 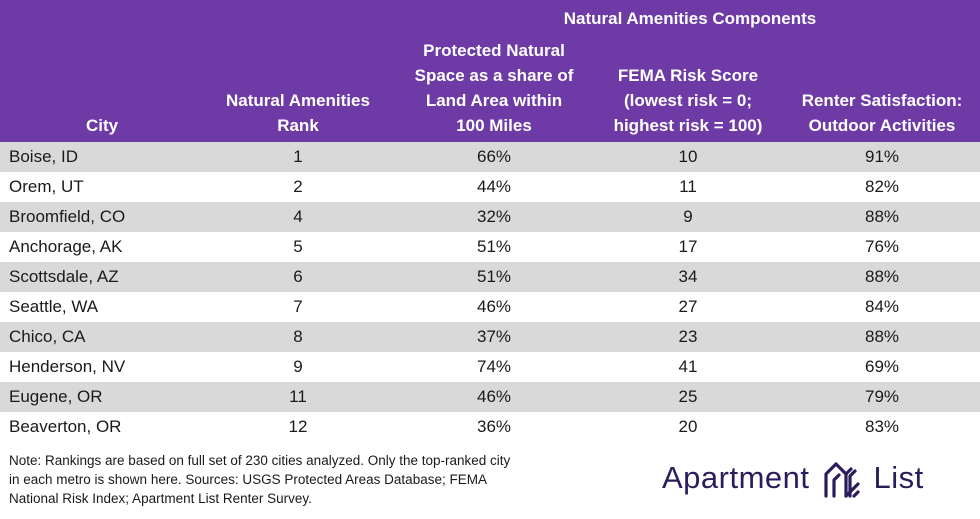 What do you see at coordinates (688, 186) in the screenshot?
I see `fema-risk-cell: 11` at bounding box center [688, 186].